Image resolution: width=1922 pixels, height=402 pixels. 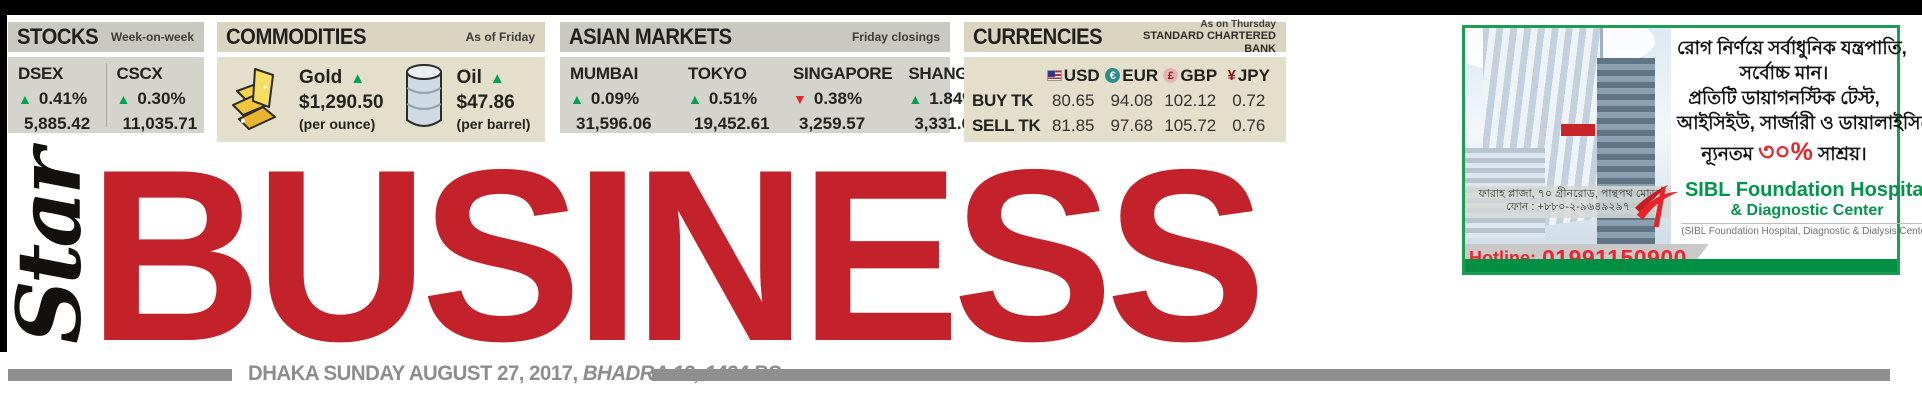 What do you see at coordinates (1730, 153) in the screenshot?
I see `ad-discount-pre: ন্যূনতম` at bounding box center [1730, 153].